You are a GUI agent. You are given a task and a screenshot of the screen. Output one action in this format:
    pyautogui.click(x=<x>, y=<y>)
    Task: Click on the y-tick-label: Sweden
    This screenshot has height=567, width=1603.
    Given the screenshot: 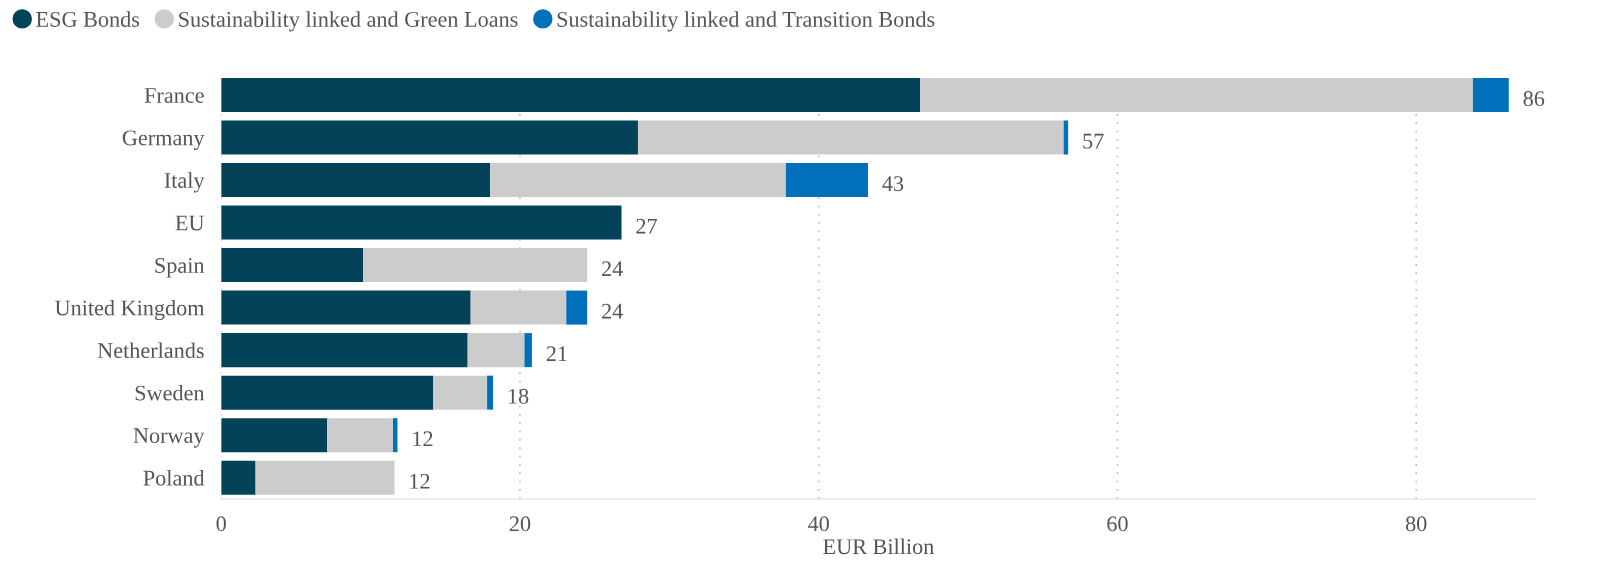 What is the action you would take?
    pyautogui.click(x=170, y=392)
    